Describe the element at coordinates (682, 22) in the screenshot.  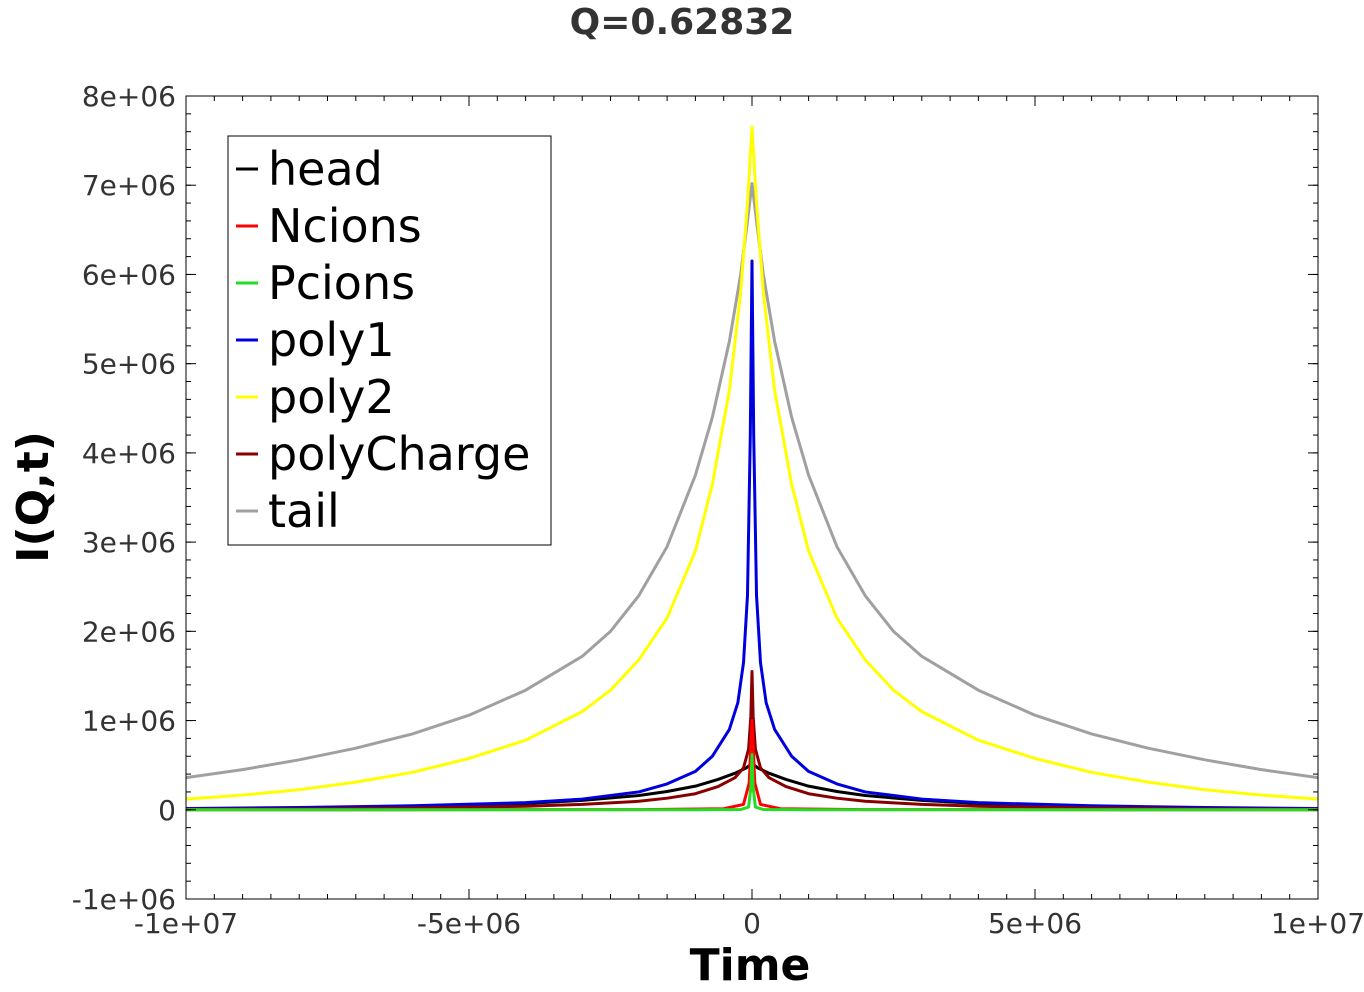
I see `chart-title: Q=0.62832` at that location.